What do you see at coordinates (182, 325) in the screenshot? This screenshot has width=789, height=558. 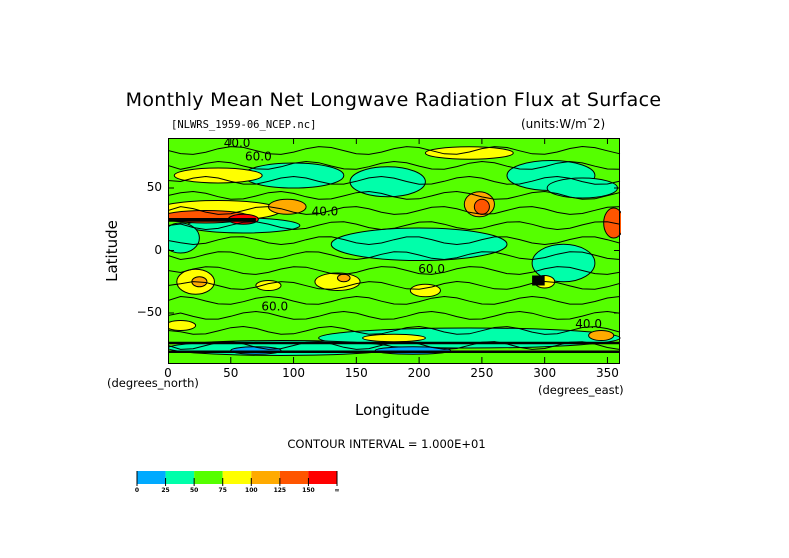 I see `southern-yellow-region` at bounding box center [182, 325].